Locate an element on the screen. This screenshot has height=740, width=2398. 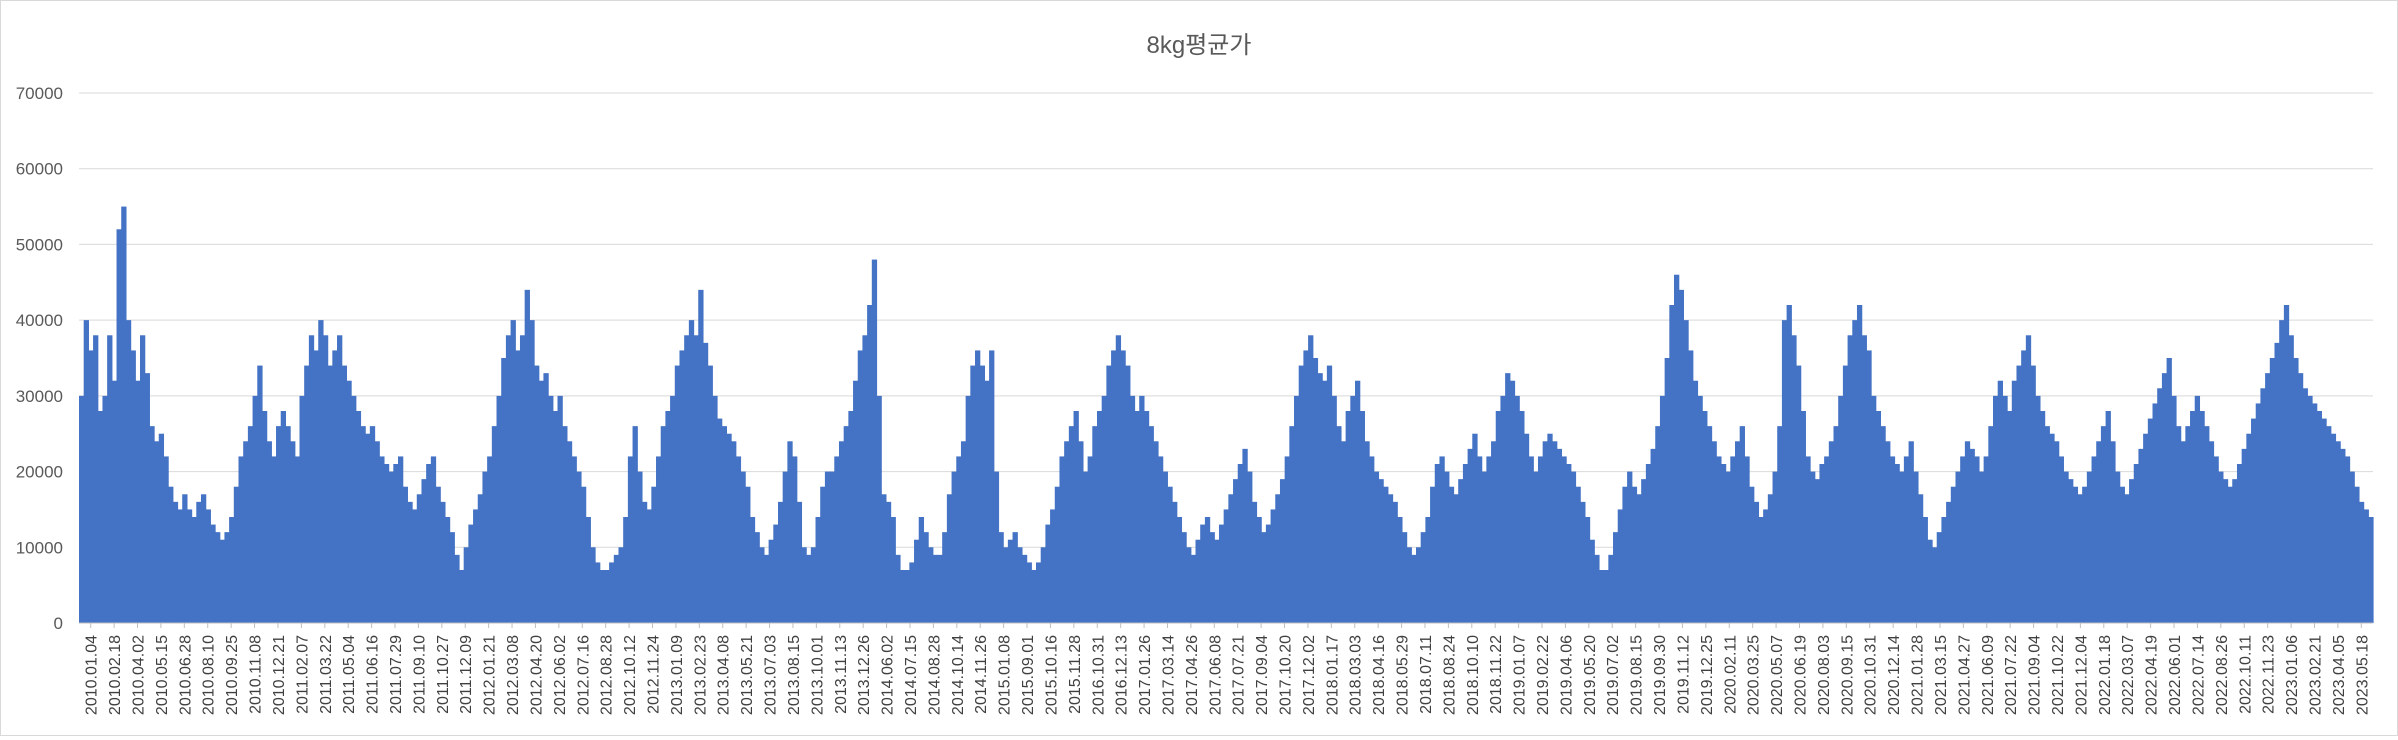
x-tick-label: 2021.07.22 is located at coordinates (2011, 675).